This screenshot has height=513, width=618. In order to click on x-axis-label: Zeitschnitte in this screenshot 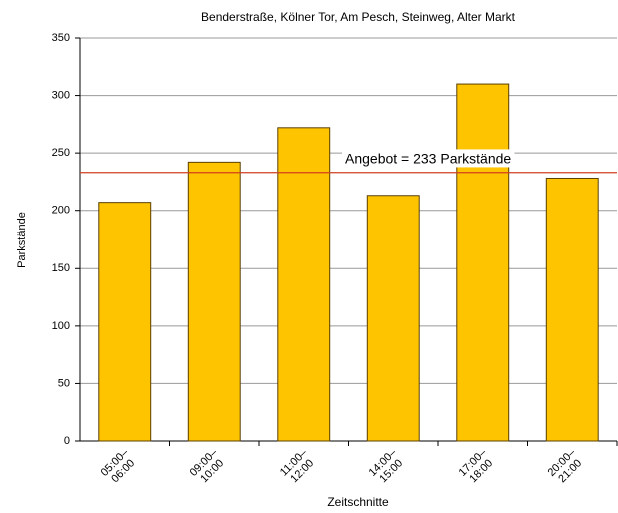, I will do `click(358, 502)`.